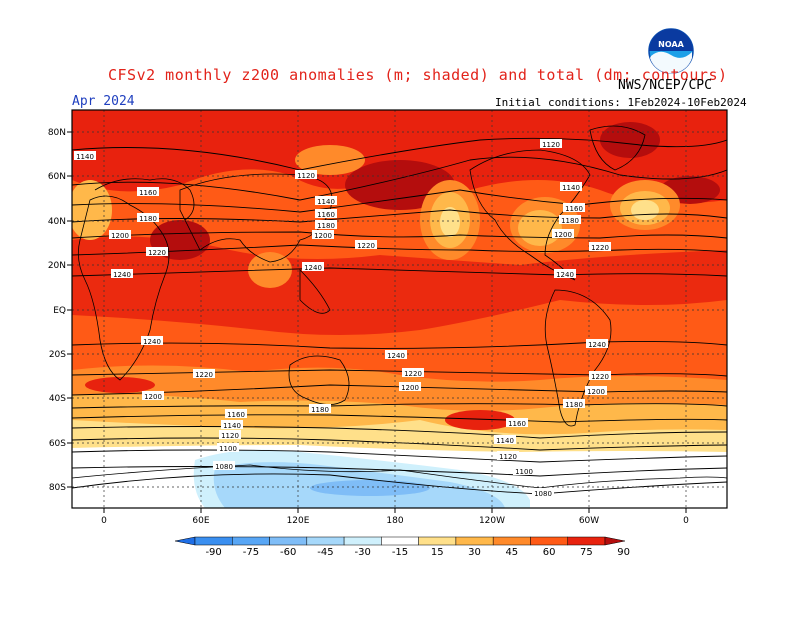  I want to click on forecast-month: Apr 2024, so click(103, 101).